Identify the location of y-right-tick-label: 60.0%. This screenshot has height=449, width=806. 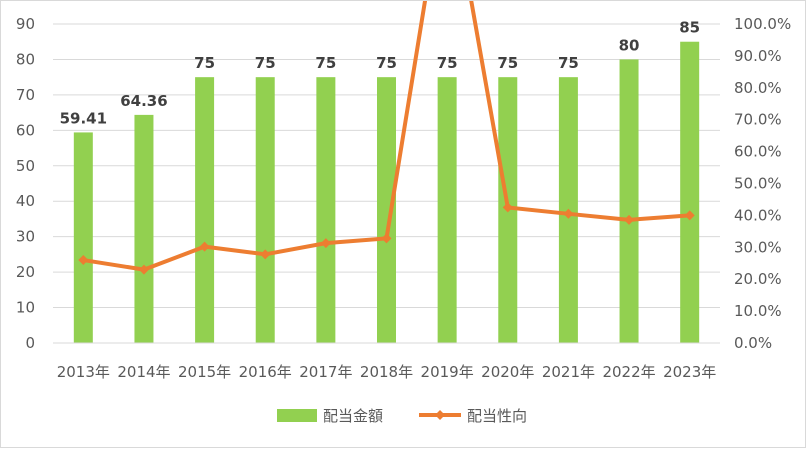
(758, 152).